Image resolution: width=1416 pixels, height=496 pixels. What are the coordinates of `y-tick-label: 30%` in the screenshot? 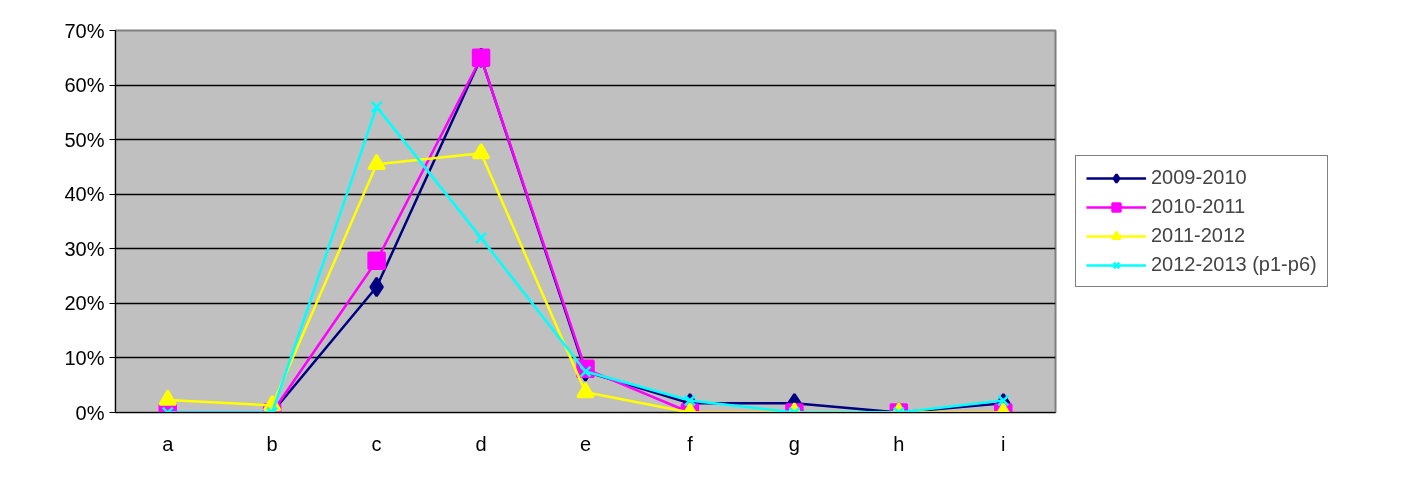 It's located at (84, 248).